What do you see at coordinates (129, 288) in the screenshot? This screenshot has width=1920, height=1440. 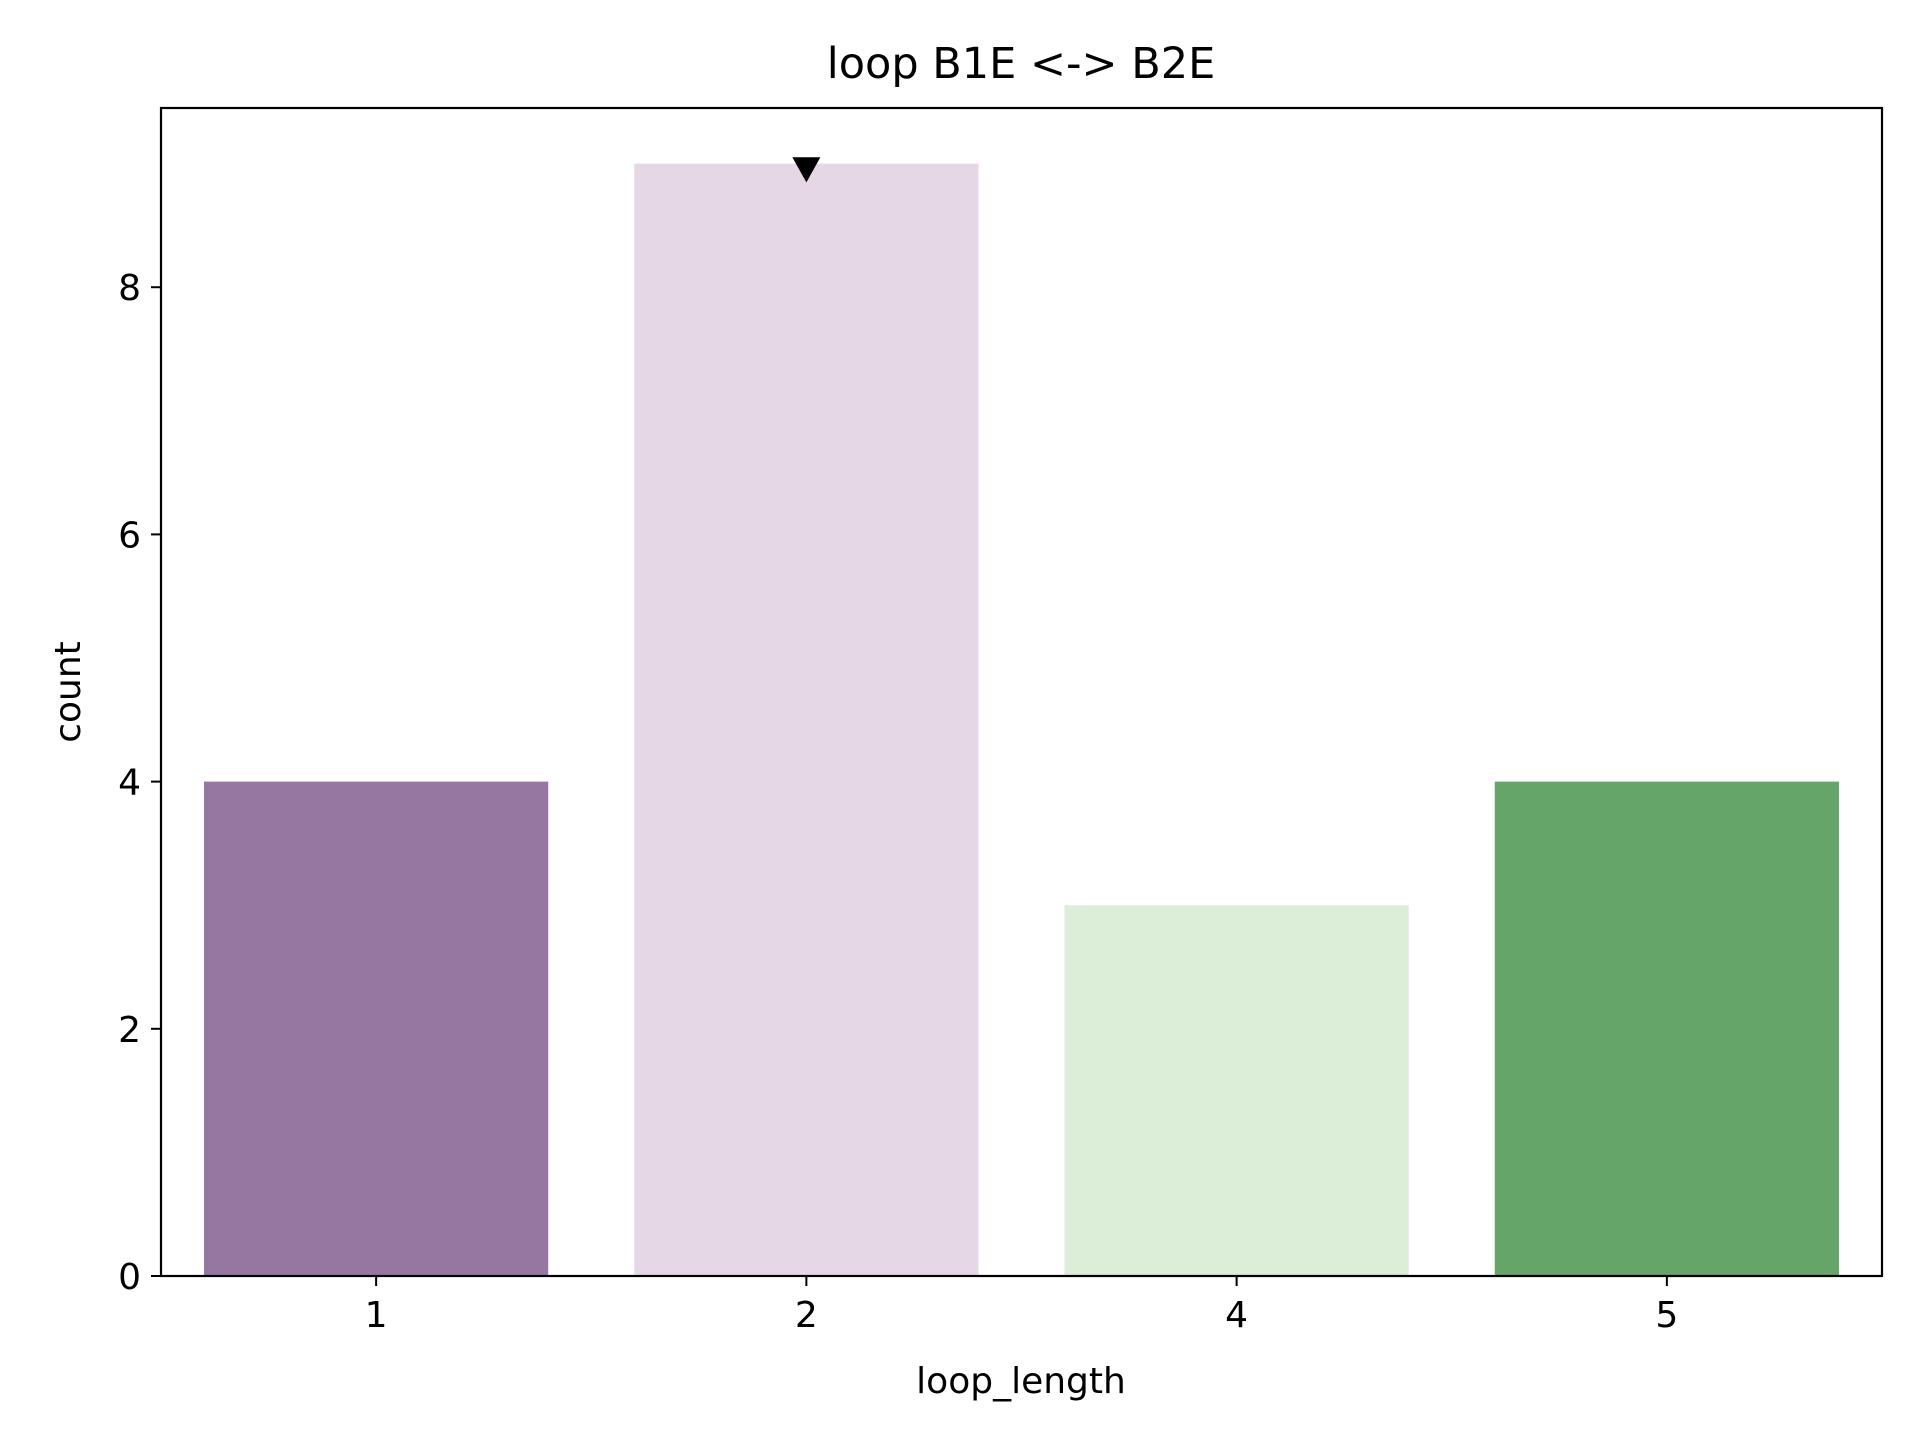 I see `y-tick-label-8: 8` at bounding box center [129, 288].